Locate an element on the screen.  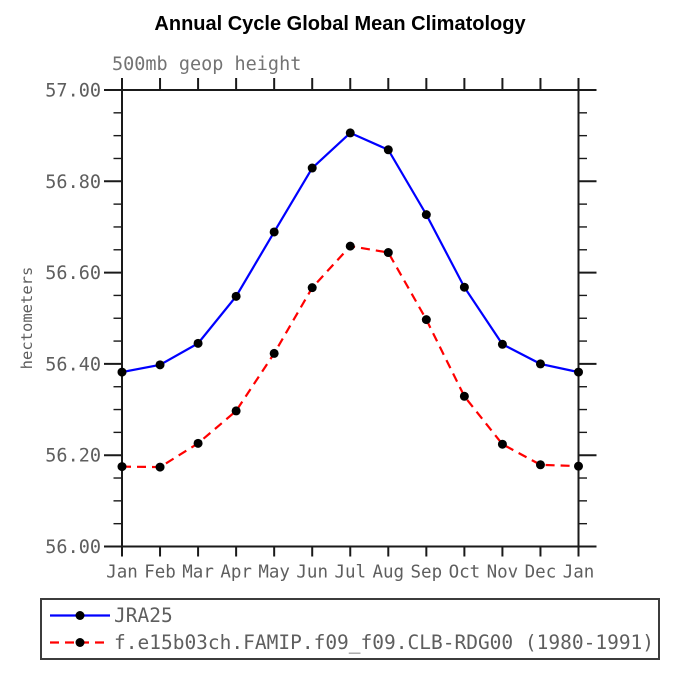
x-tick-label: Dec is located at coordinates (541, 573).